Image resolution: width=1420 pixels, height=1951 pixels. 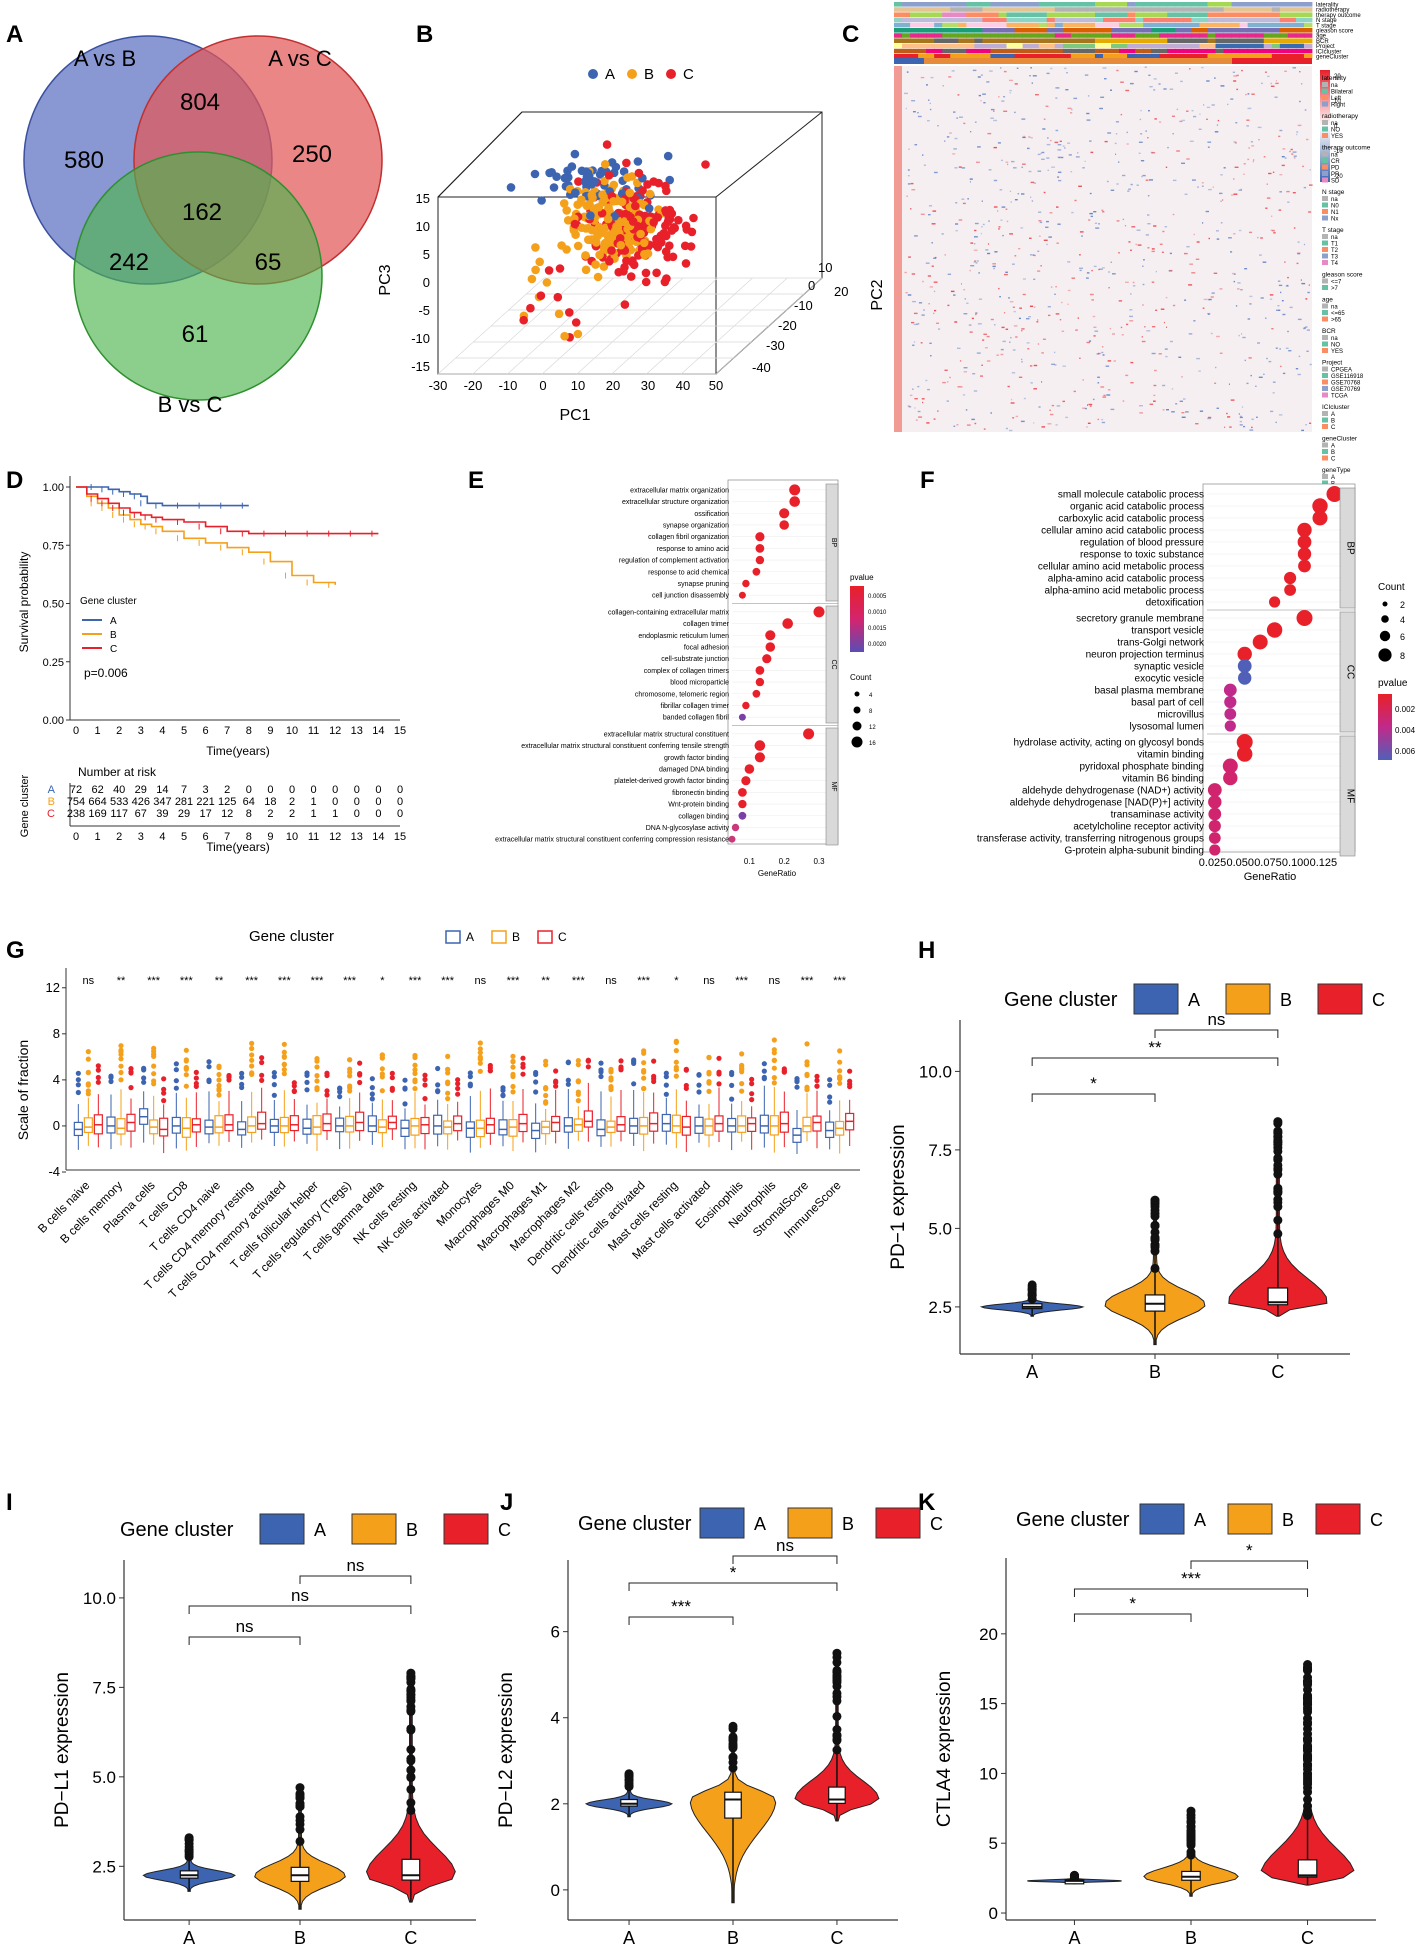 I want to click on violin-comparison-label: ns, so click(x=355, y=1565).